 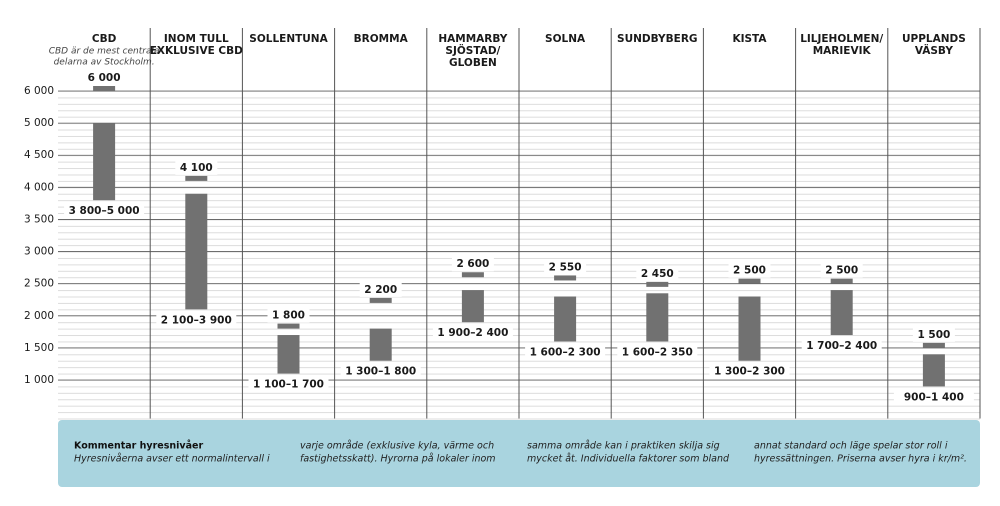 I want to click on category-label: KISTA, so click(x=749, y=39).